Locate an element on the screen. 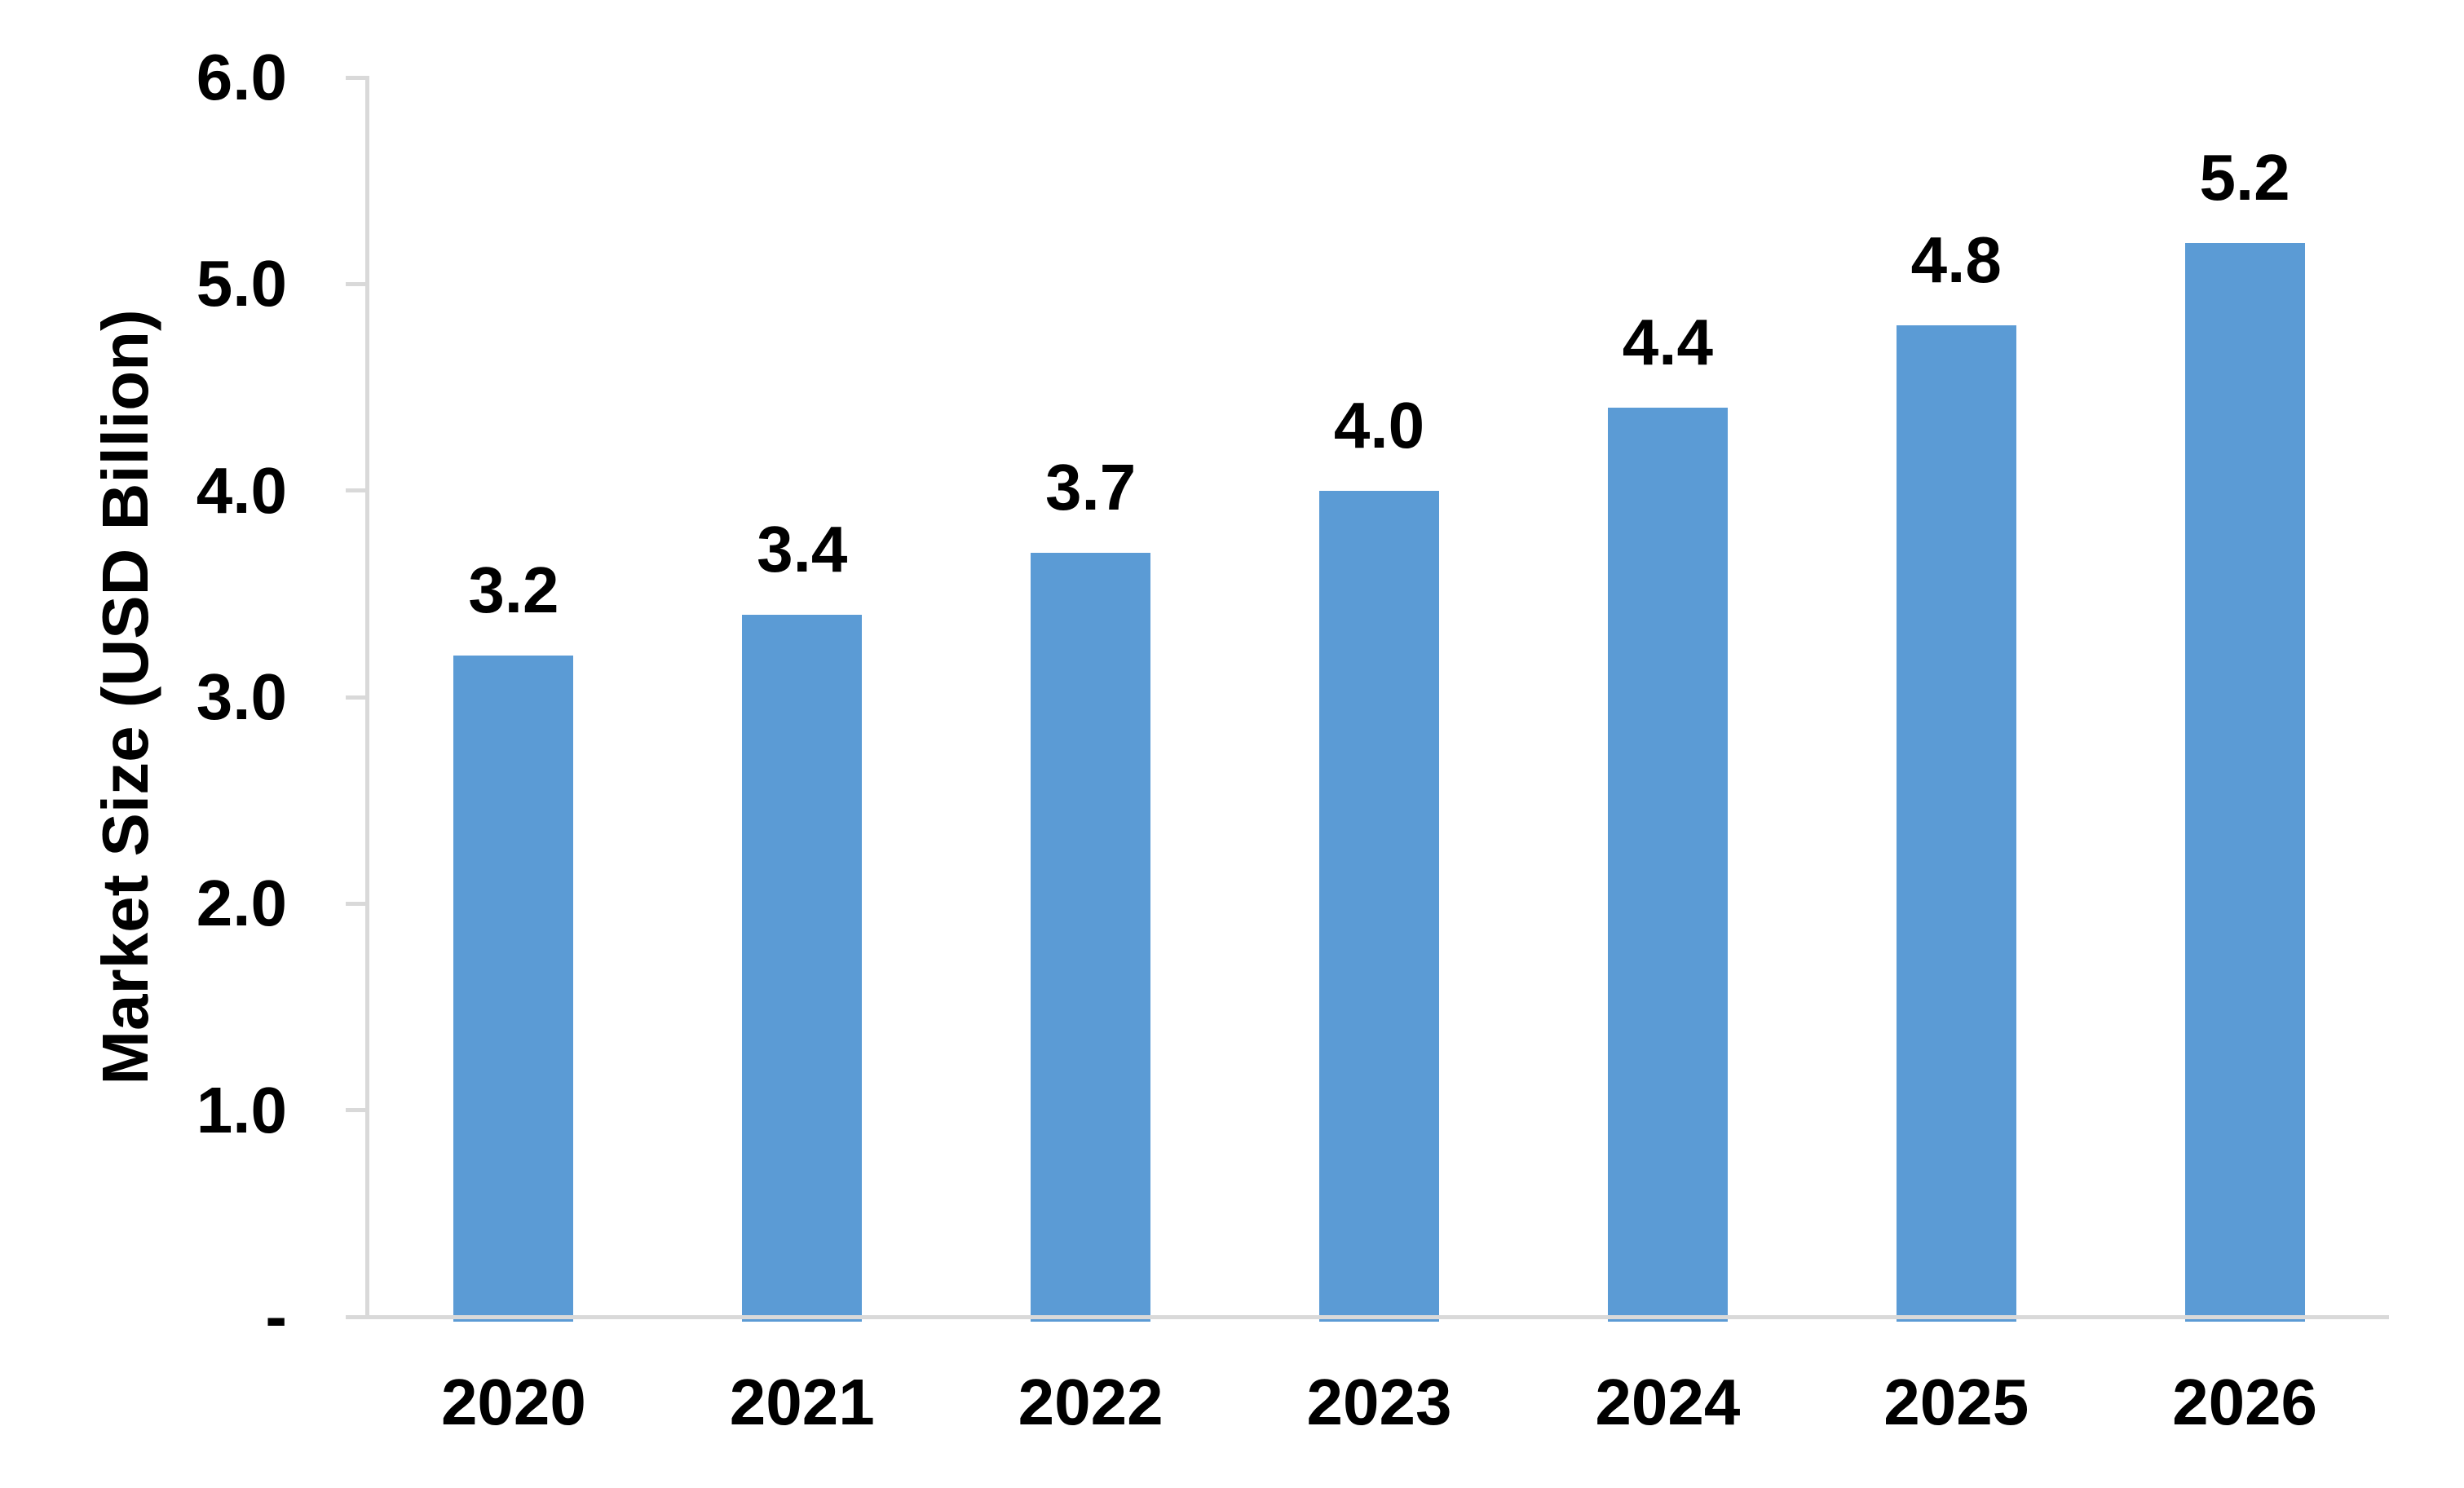 Image resolution: width=2464 pixels, height=1488 pixels. bar-2022 is located at coordinates (1091, 937).